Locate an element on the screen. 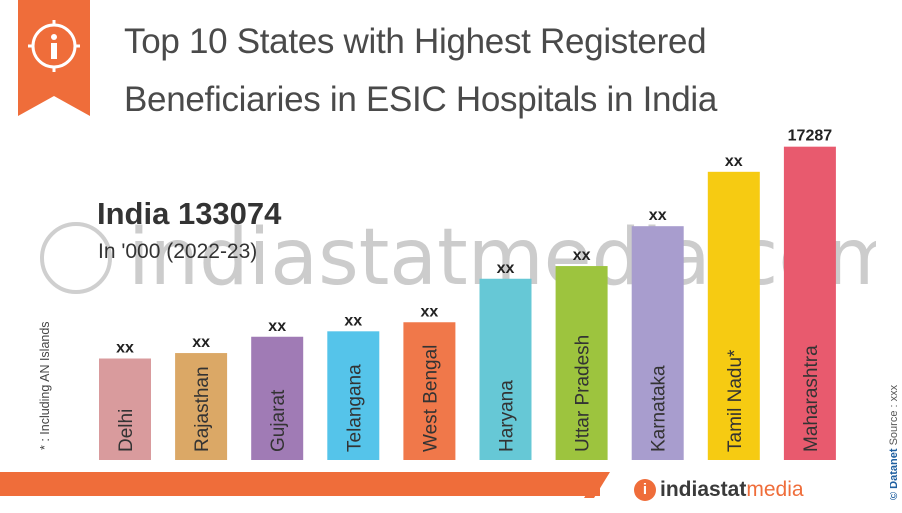 Image resolution: width=902 pixels, height=513 pixels. bar-label-uttar-pradesh: Uttar Pradesh is located at coordinates (583, 393).